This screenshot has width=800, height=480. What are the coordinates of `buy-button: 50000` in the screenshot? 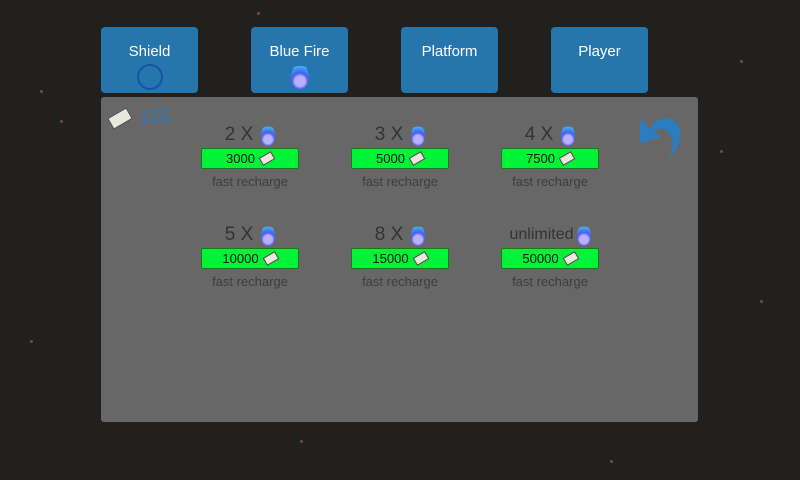 It's located at (550, 258).